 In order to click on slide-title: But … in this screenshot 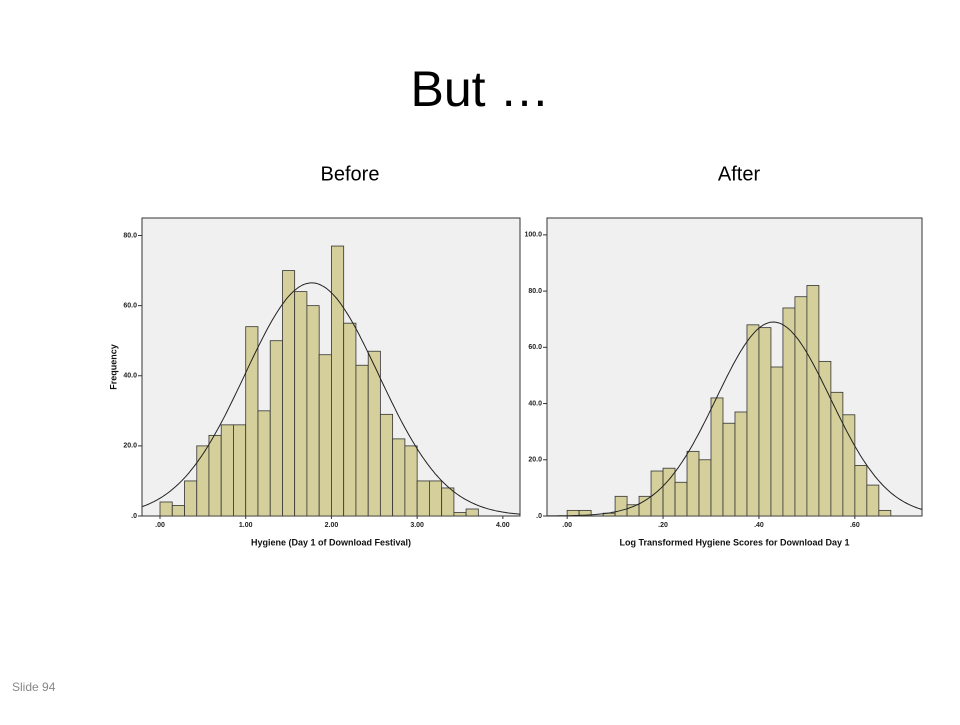, I will do `click(480, 89)`.